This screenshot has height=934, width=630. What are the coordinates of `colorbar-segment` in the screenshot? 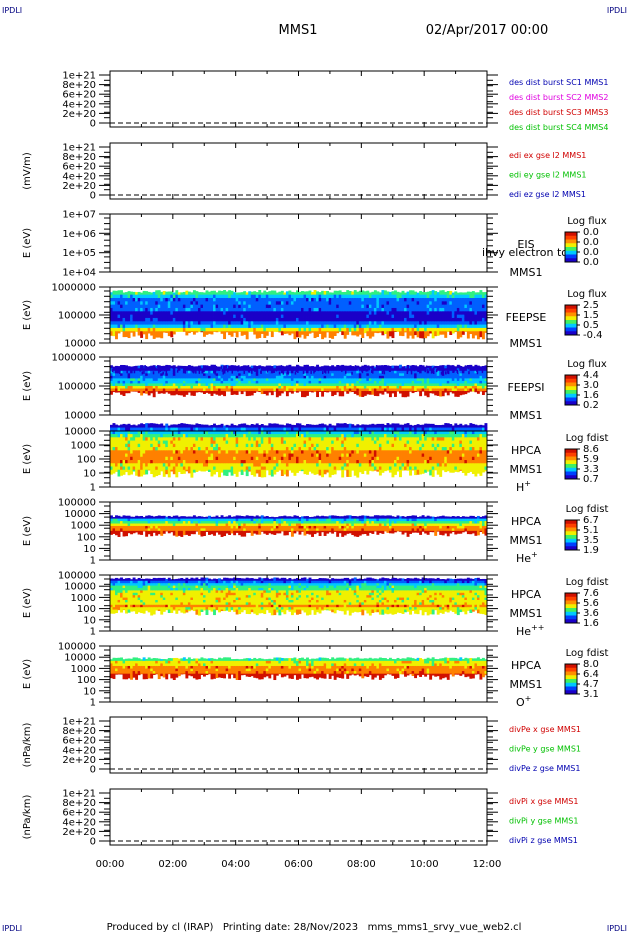 It's located at (571, 234).